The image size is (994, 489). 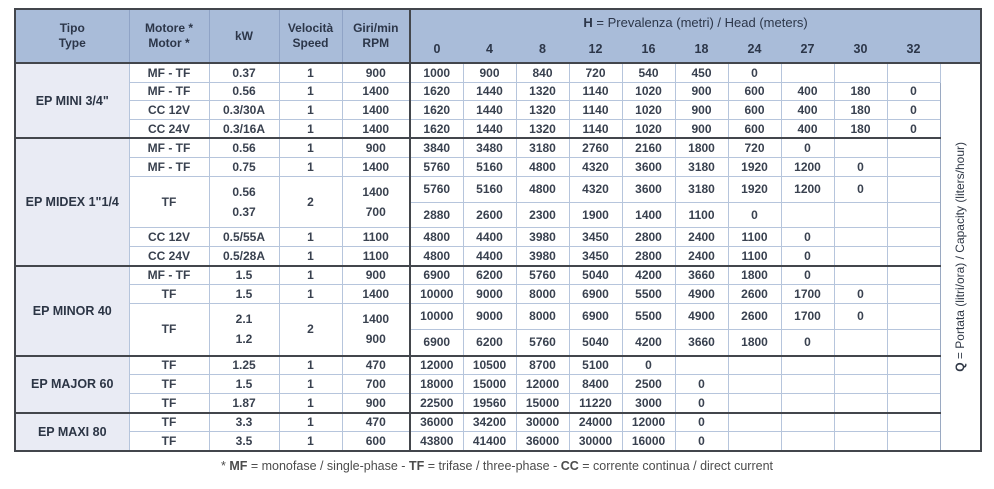 What do you see at coordinates (244, 422) in the screenshot?
I see `kw-cell: 3.3` at bounding box center [244, 422].